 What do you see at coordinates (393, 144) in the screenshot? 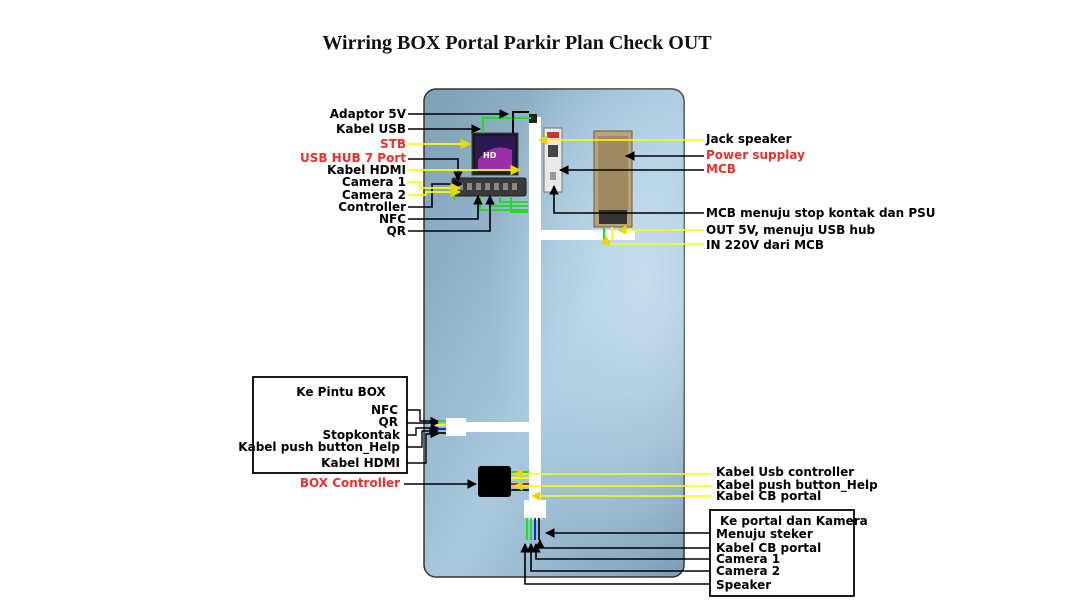
I see `label-stb: STB` at bounding box center [393, 144].